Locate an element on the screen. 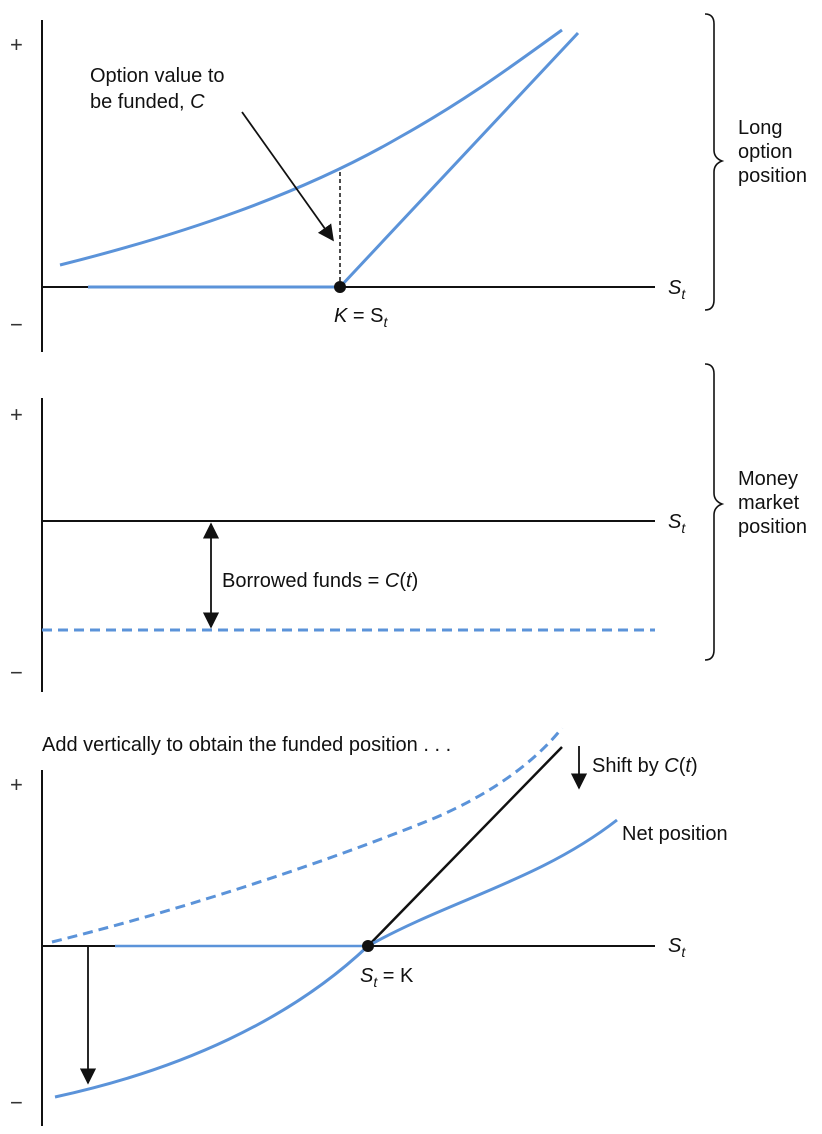 The image size is (822, 1134). callout-line-1: Option value to is located at coordinates (157, 76).